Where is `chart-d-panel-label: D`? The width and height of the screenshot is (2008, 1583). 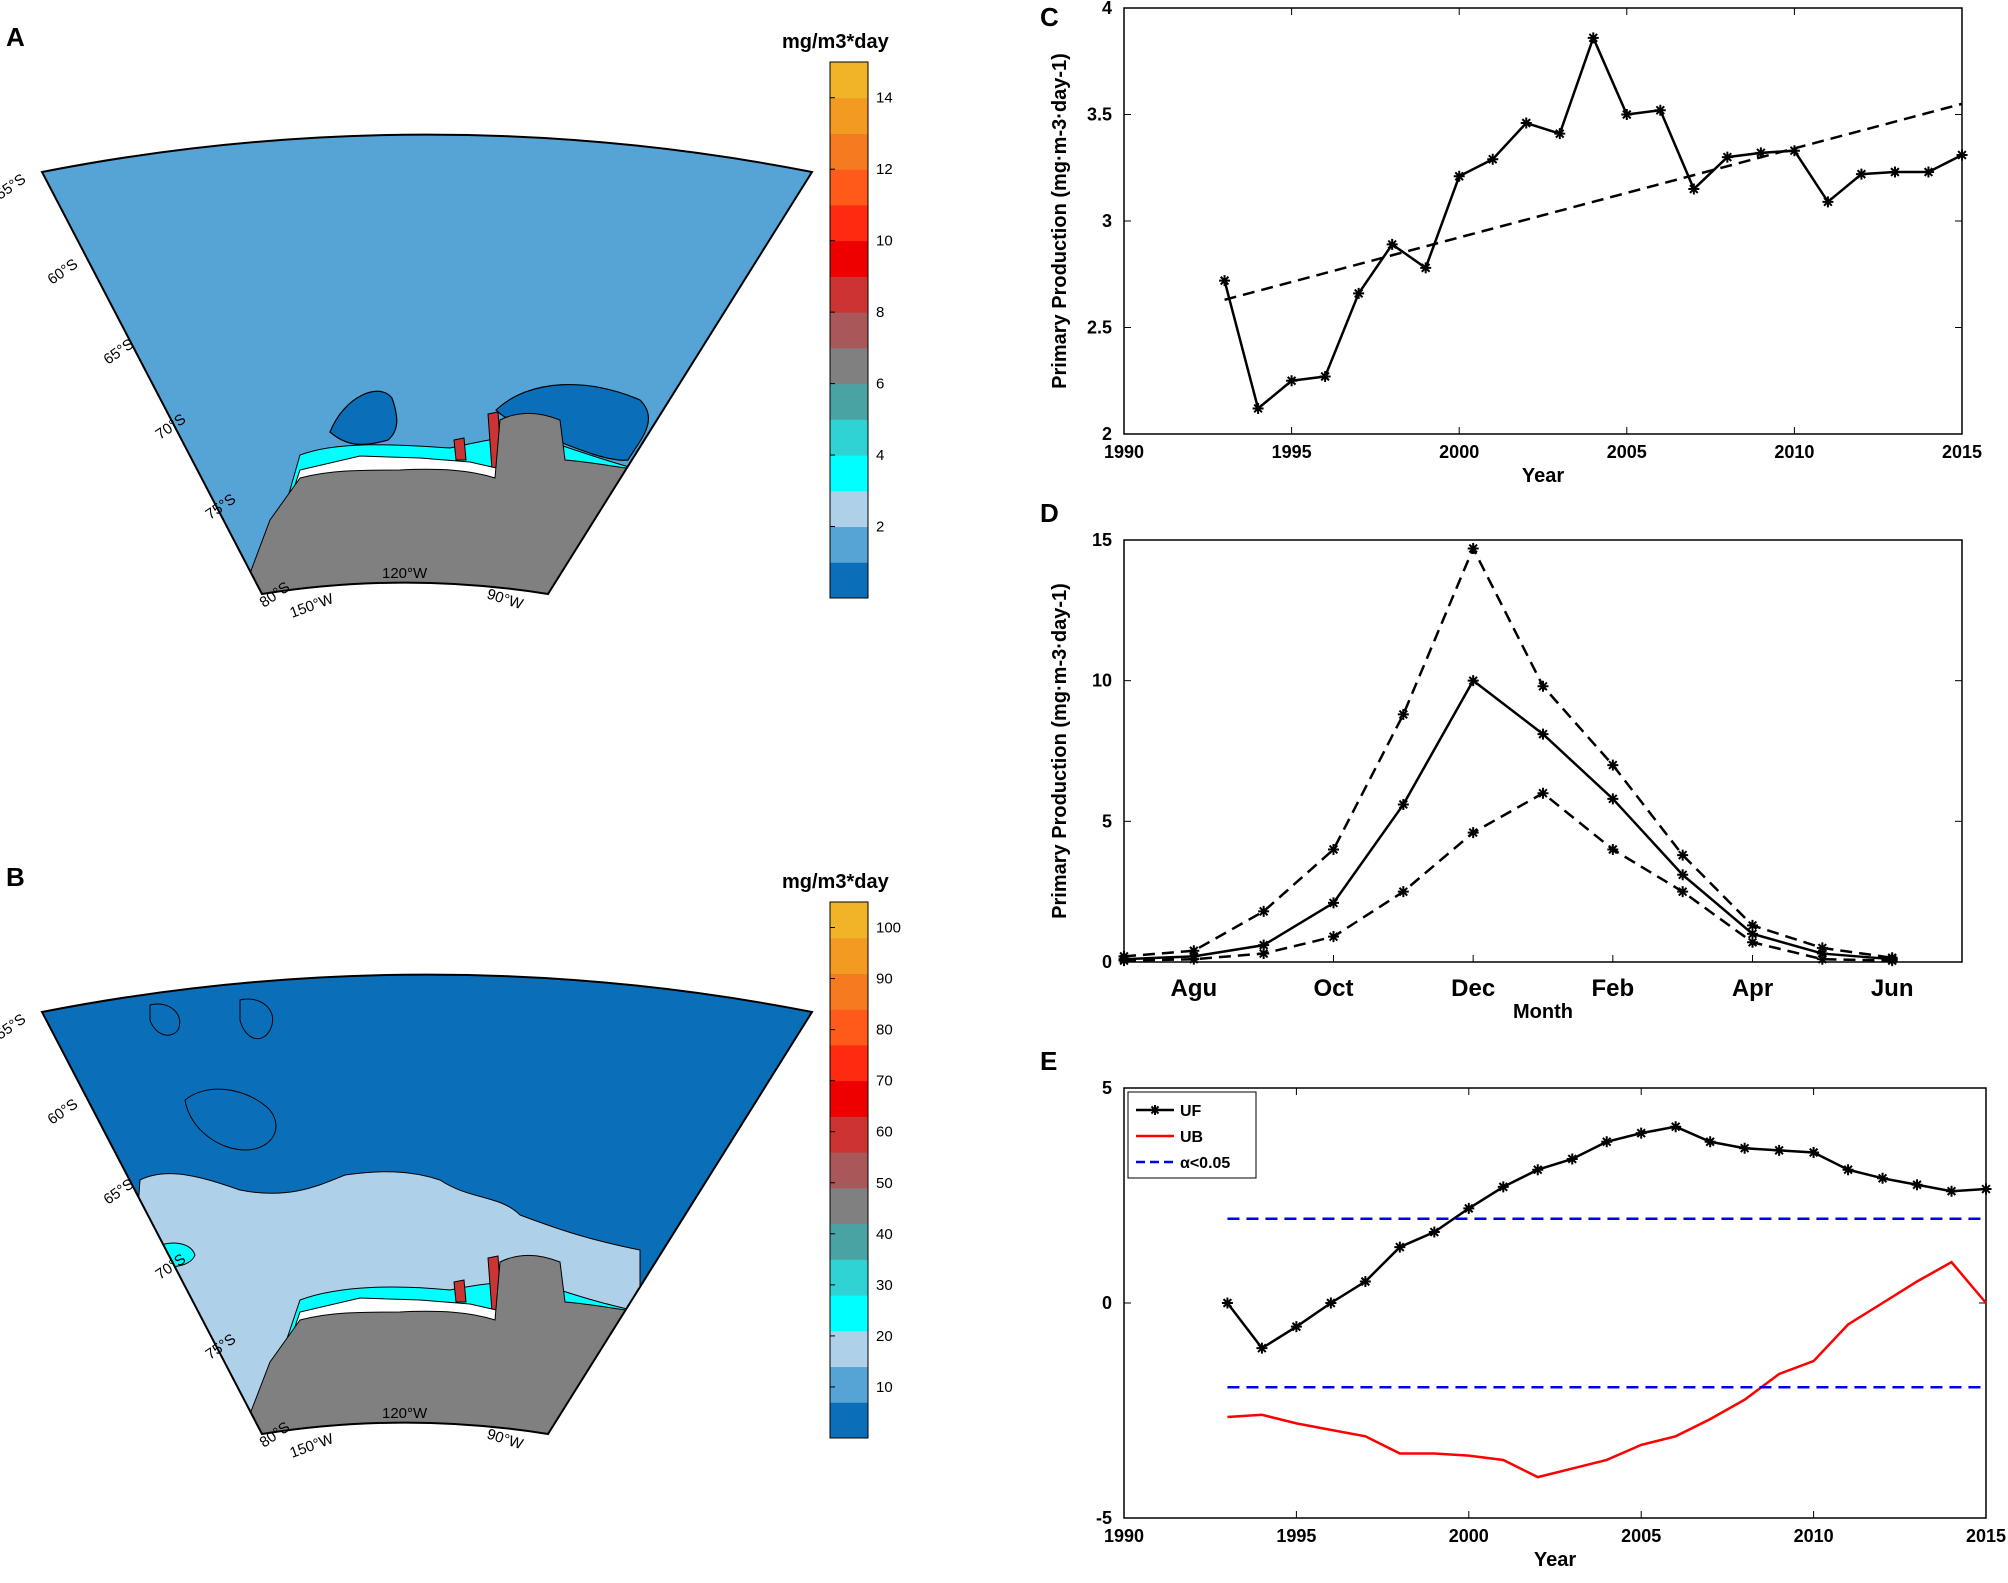 chart-d-panel-label: D is located at coordinates (1049, 513).